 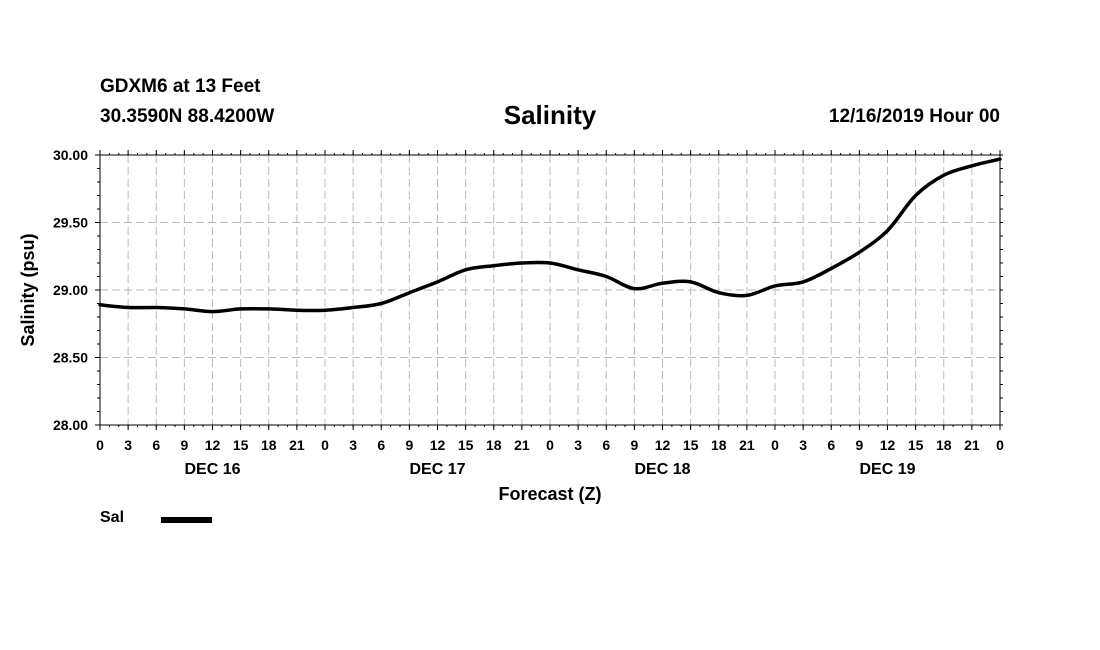 What do you see at coordinates (914, 116) in the screenshot?
I see `forecast-timestamp: 12/16/2019 Hour 00` at bounding box center [914, 116].